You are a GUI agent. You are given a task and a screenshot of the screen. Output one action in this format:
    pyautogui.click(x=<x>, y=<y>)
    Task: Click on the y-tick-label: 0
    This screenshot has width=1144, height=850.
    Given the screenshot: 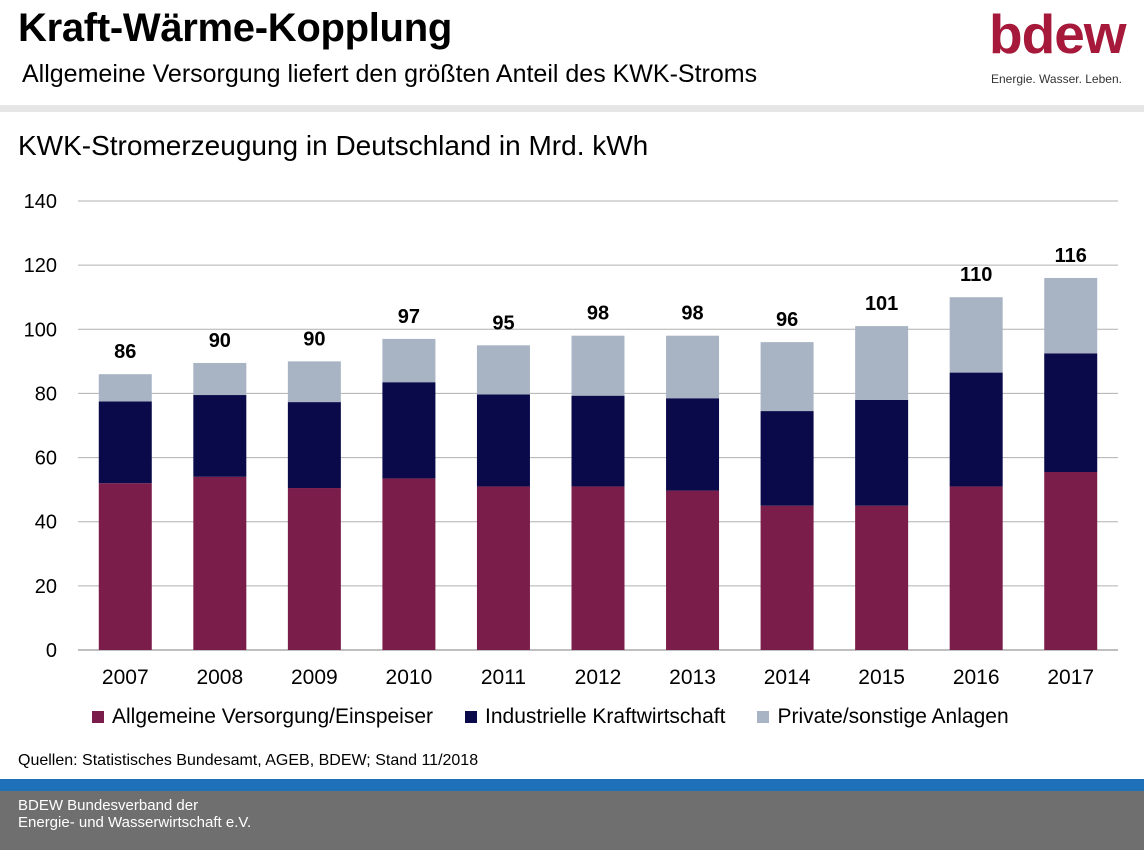 What is the action you would take?
    pyautogui.click(x=51, y=651)
    